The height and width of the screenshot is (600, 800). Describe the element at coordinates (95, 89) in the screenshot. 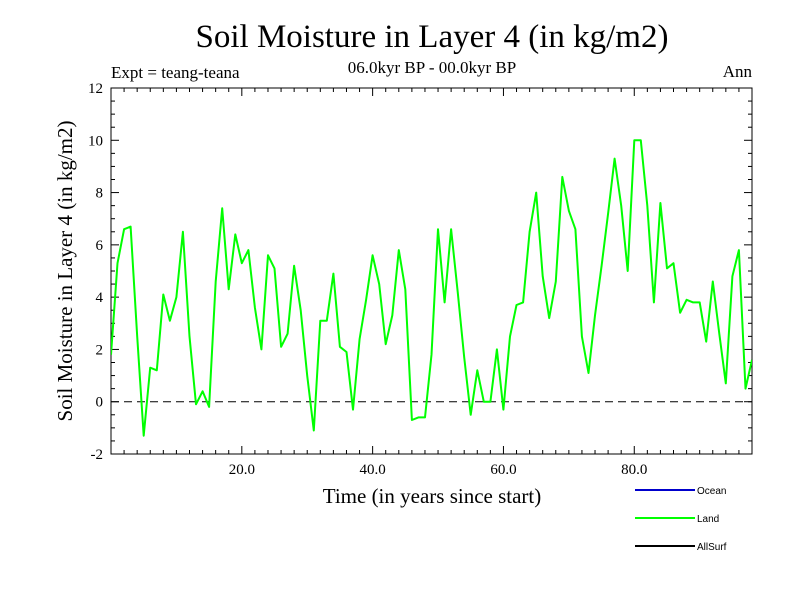

I see `y-tick-label: 12` at that location.